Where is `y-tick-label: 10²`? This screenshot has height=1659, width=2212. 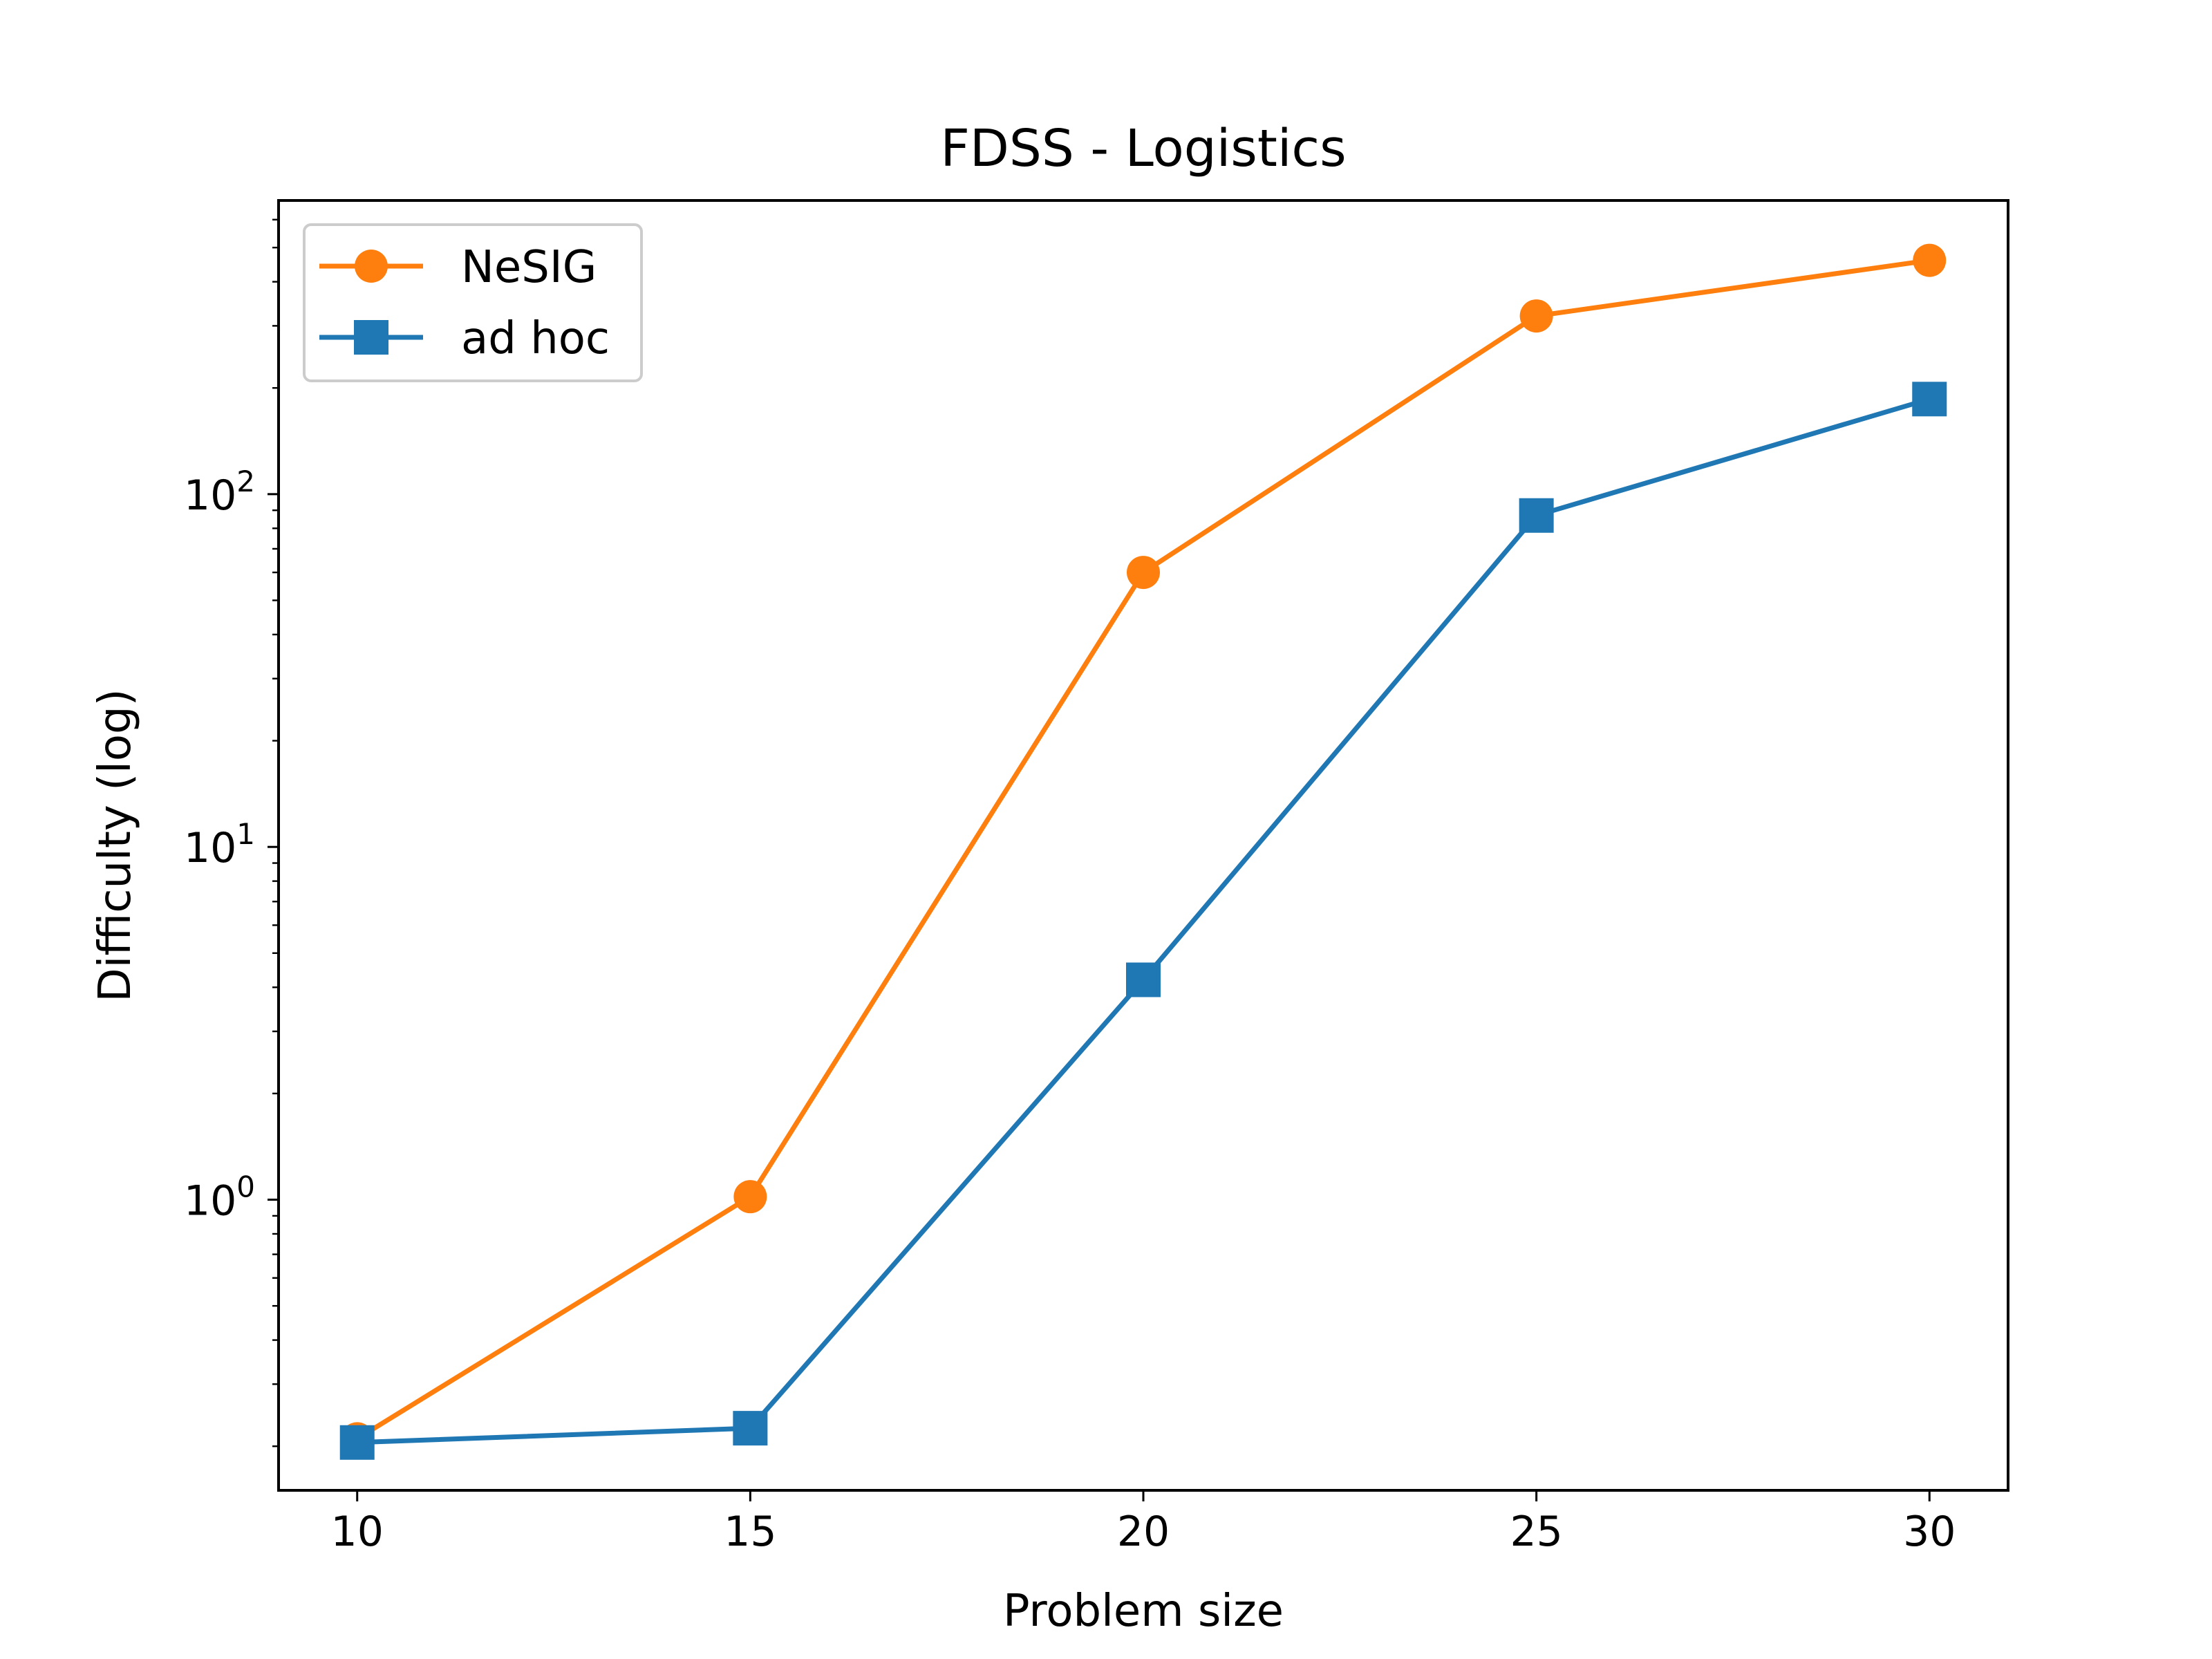 y-tick-label: 10² is located at coordinates (219, 493).